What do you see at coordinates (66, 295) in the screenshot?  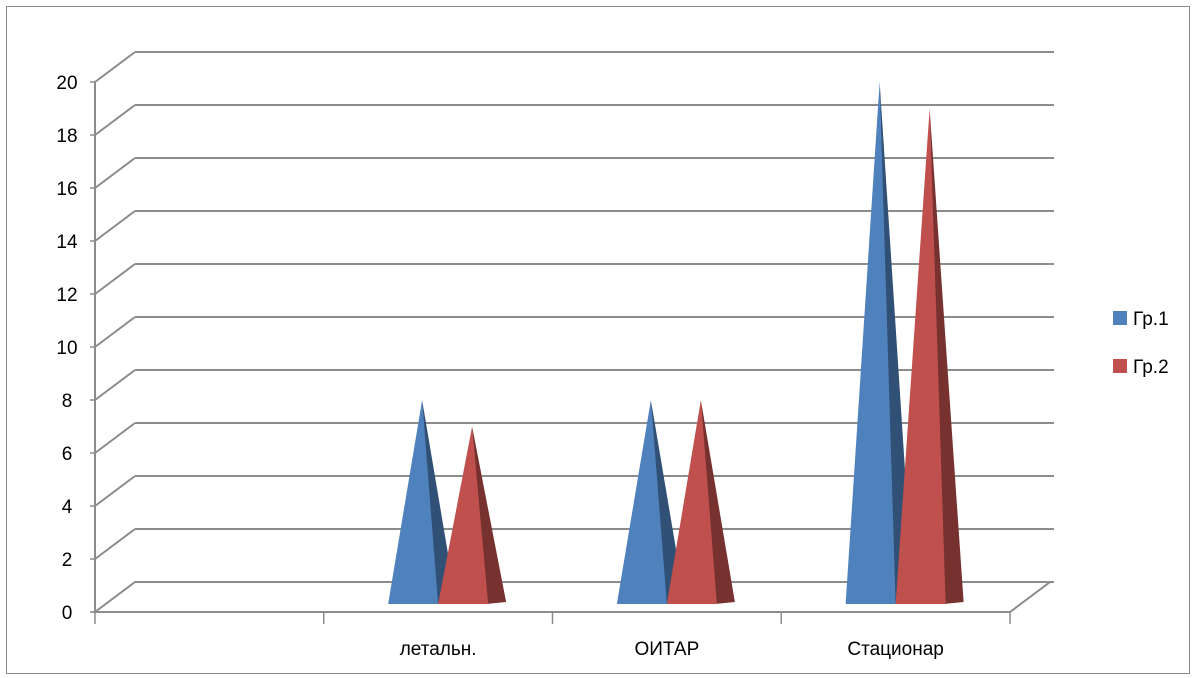 I see `y-tick-label: 12` at bounding box center [66, 295].